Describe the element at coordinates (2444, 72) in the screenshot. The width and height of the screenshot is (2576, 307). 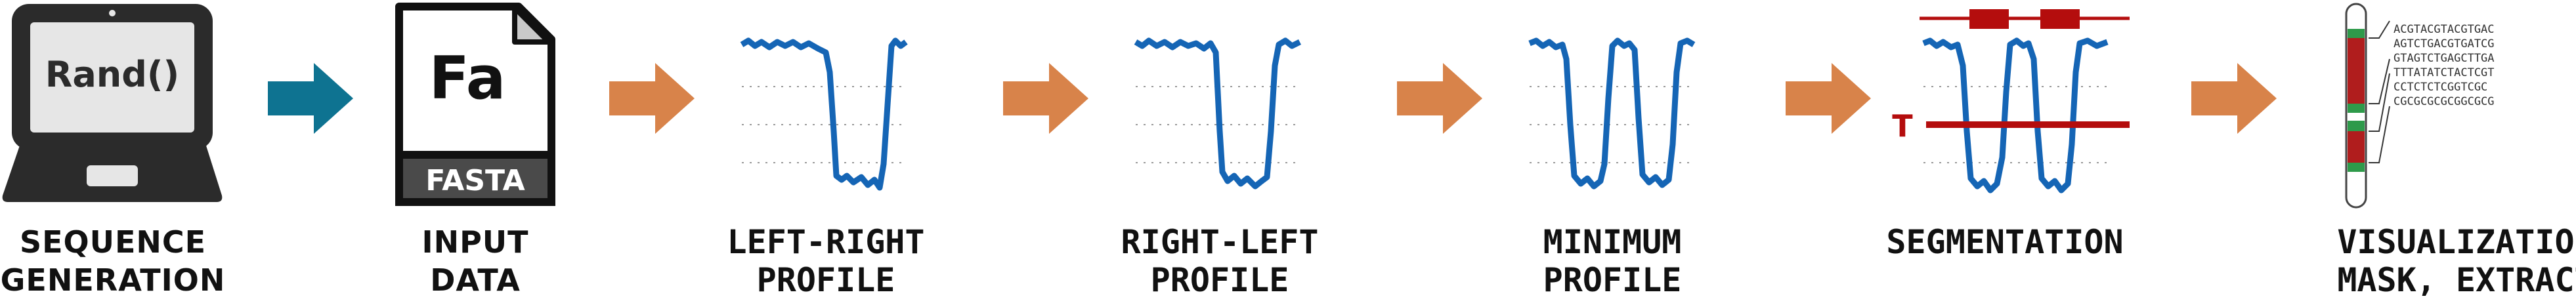
I see `sequence-line: TTTATATCTACTCGT` at that location.